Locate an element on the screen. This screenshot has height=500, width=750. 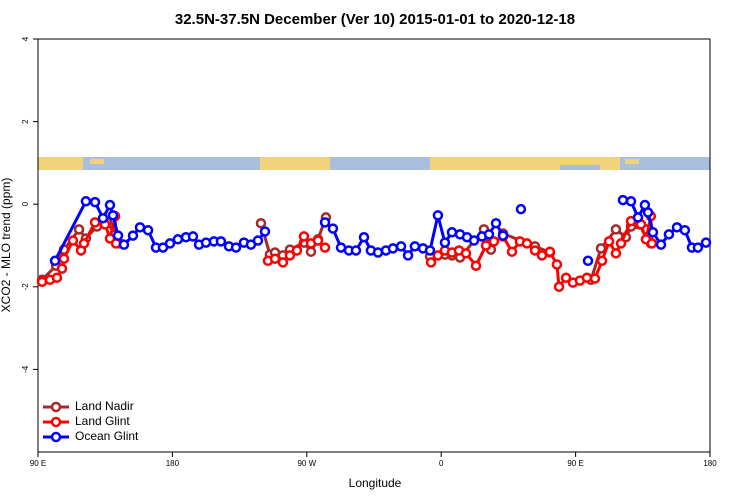
y-tick-label: -2 is located at coordinates (25, 287).